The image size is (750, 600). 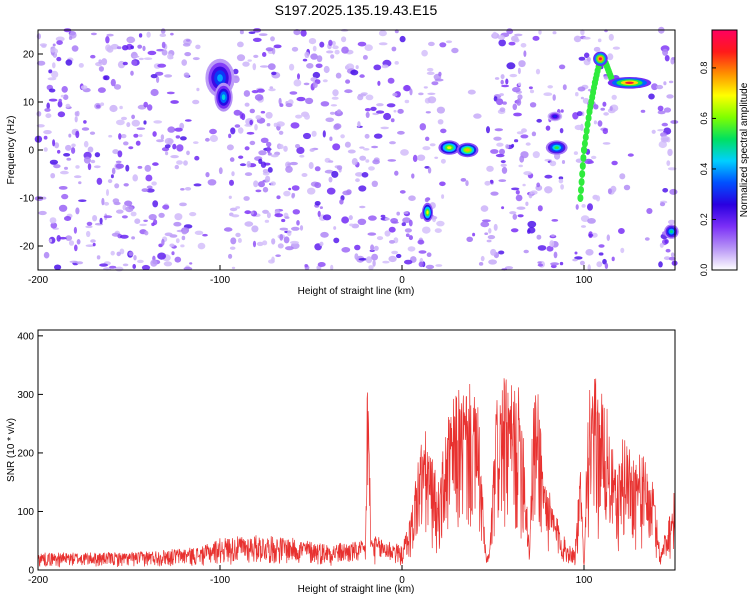 What do you see at coordinates (704, 169) in the screenshot?
I see `colorbar-tick-label: 0.4` at bounding box center [704, 169].